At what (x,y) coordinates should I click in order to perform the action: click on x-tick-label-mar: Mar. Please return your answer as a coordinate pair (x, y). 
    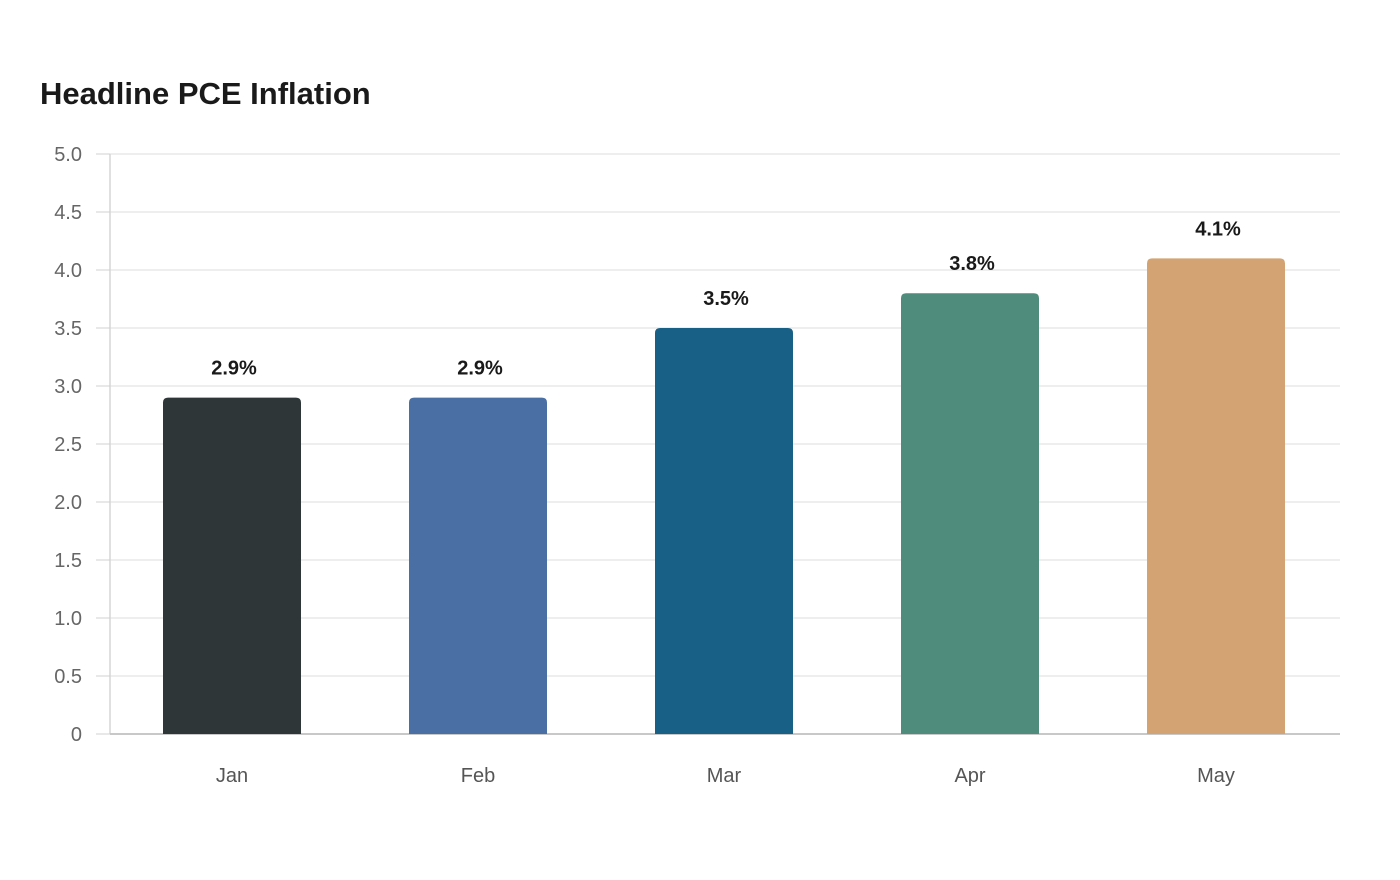
    Looking at the image, I should click on (724, 776).